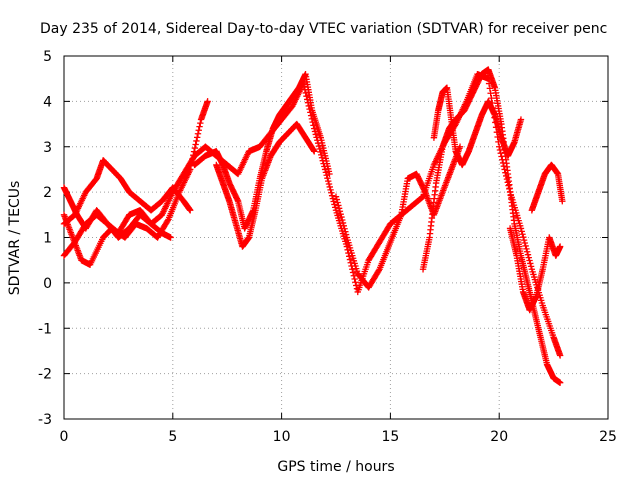  Describe the element at coordinates (45, 329) in the screenshot. I see `y-tick-label: -1` at that location.